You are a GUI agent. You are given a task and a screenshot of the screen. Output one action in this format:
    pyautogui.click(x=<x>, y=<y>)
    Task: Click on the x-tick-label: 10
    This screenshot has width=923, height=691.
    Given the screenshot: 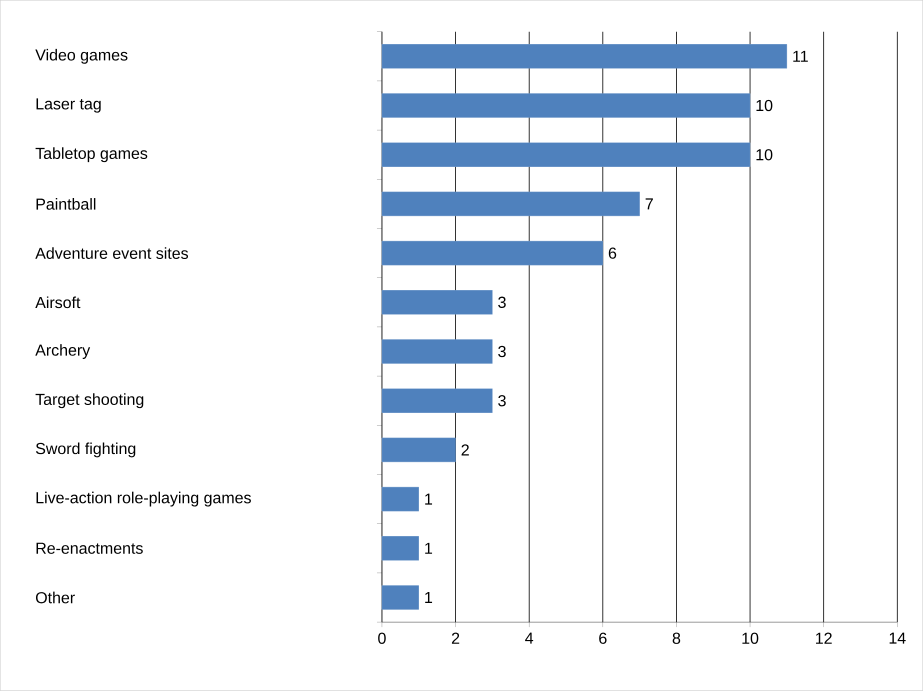 What is the action you would take?
    pyautogui.click(x=750, y=638)
    